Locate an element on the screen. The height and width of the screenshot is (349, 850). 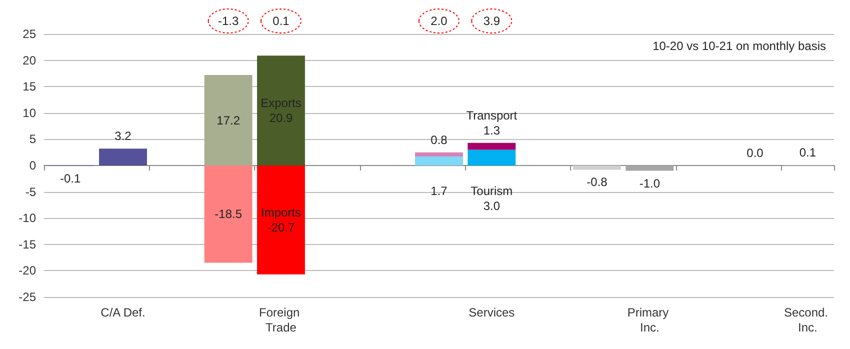
x-tick-label: Second. Inc. is located at coordinates (808, 320).